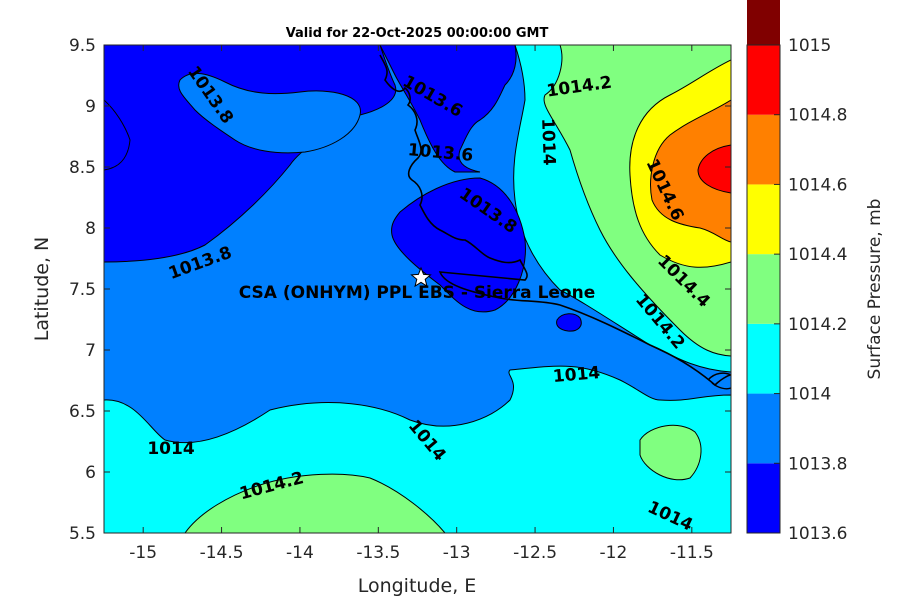 The height and width of the screenshot is (600, 900). Describe the element at coordinates (817, 185) in the screenshot. I see `colorbar-tick-label: 1014.6` at that location.